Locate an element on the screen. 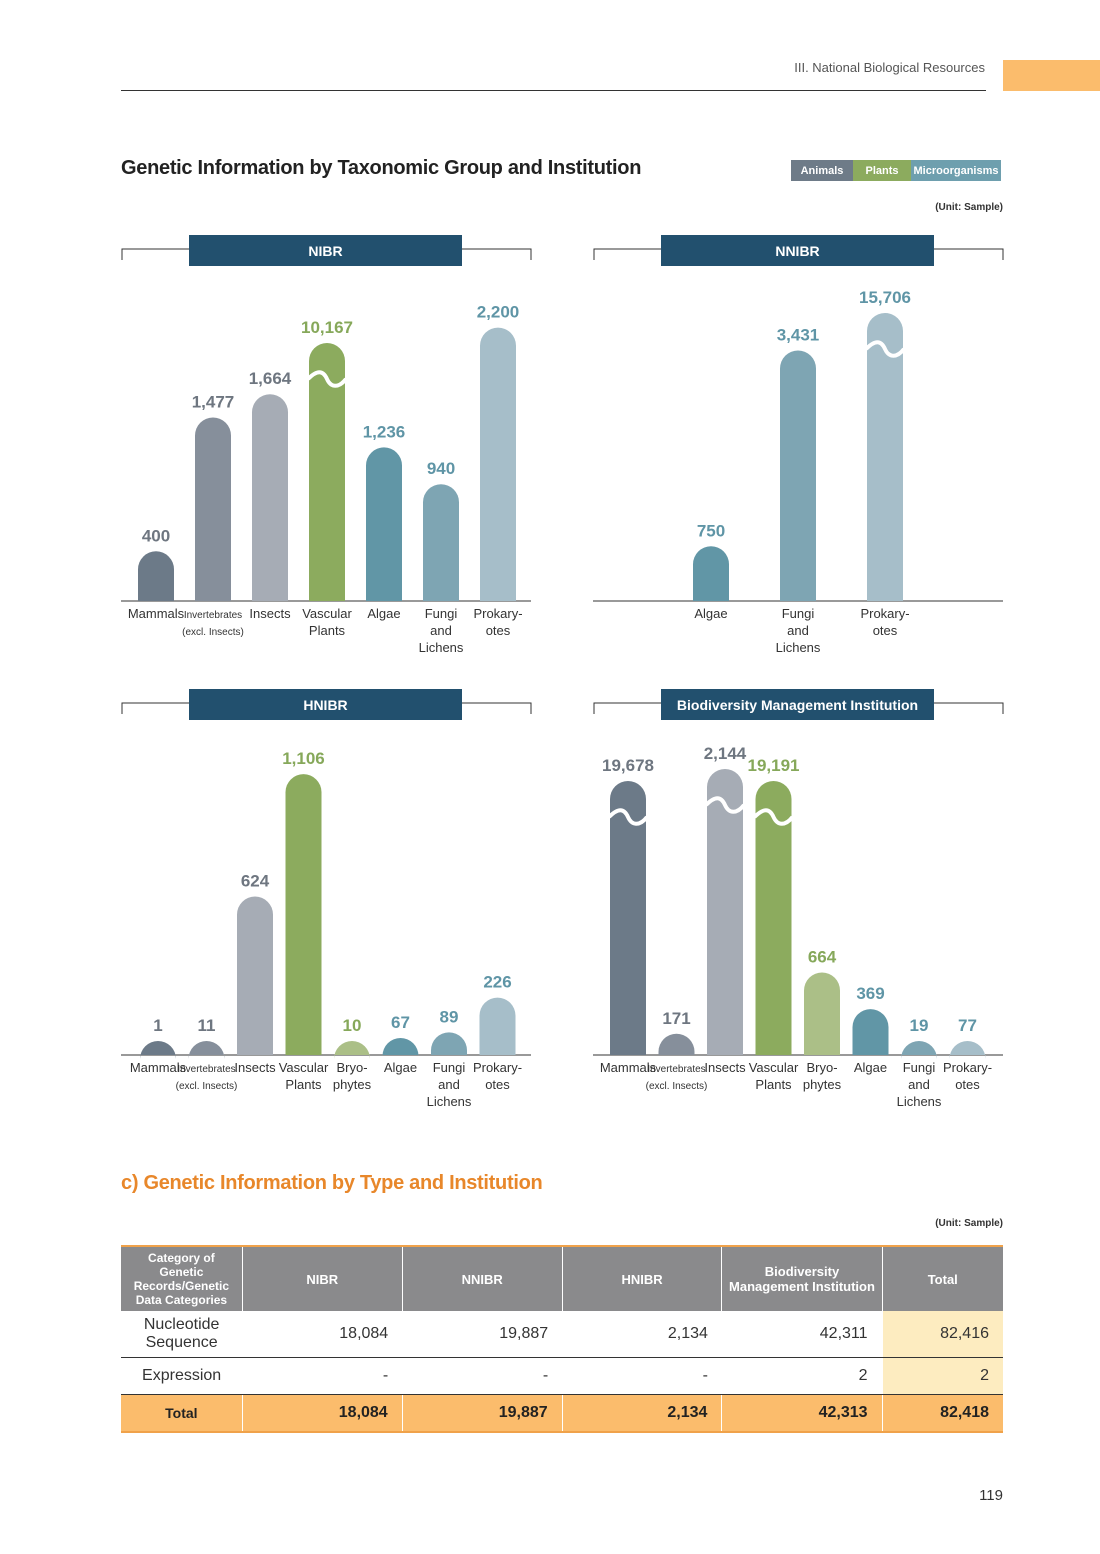 The width and height of the screenshot is (1100, 1554). data-label: 2,200 is located at coordinates (498, 312).